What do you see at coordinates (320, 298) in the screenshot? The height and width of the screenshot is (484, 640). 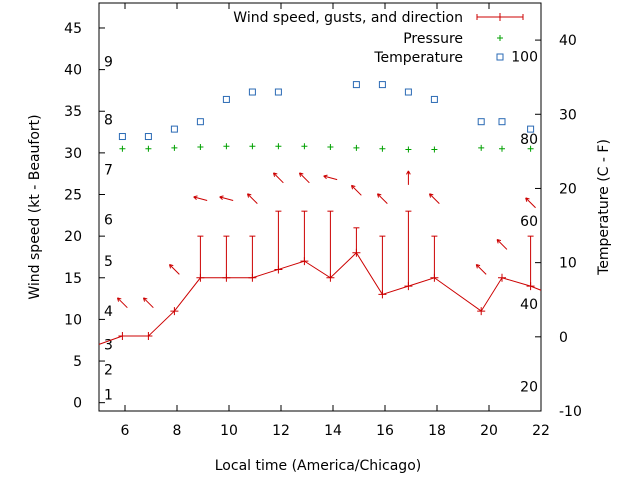 I see `wind-speed-line` at bounding box center [320, 298].